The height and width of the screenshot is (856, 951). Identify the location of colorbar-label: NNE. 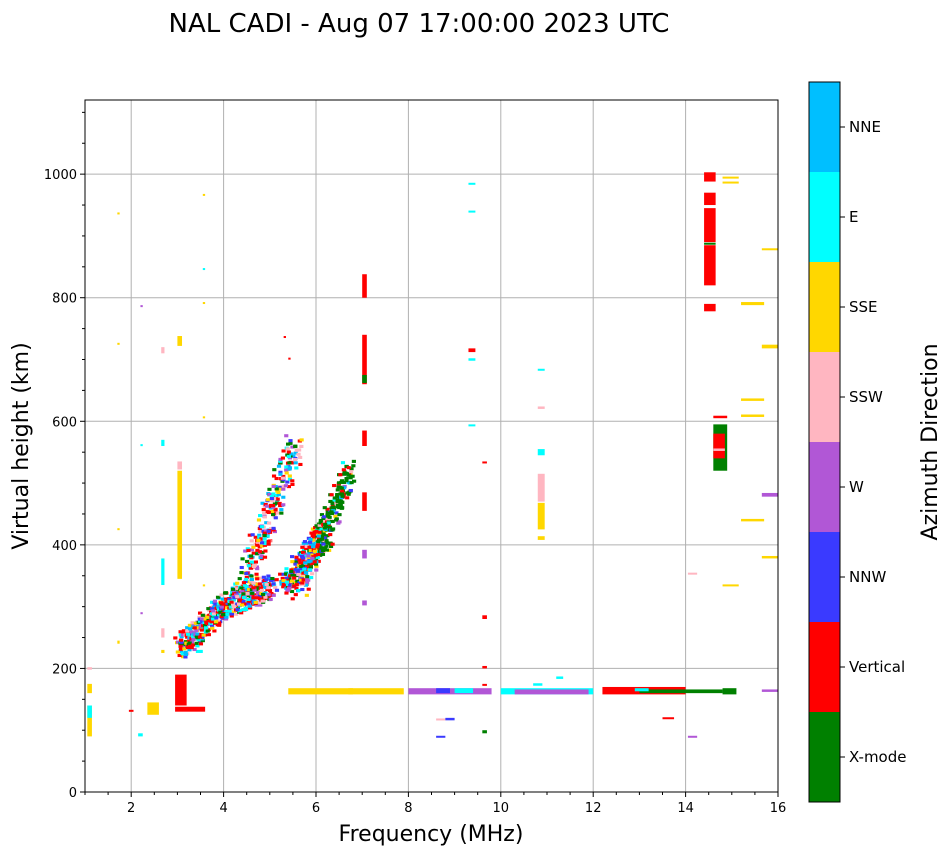
(865, 127).